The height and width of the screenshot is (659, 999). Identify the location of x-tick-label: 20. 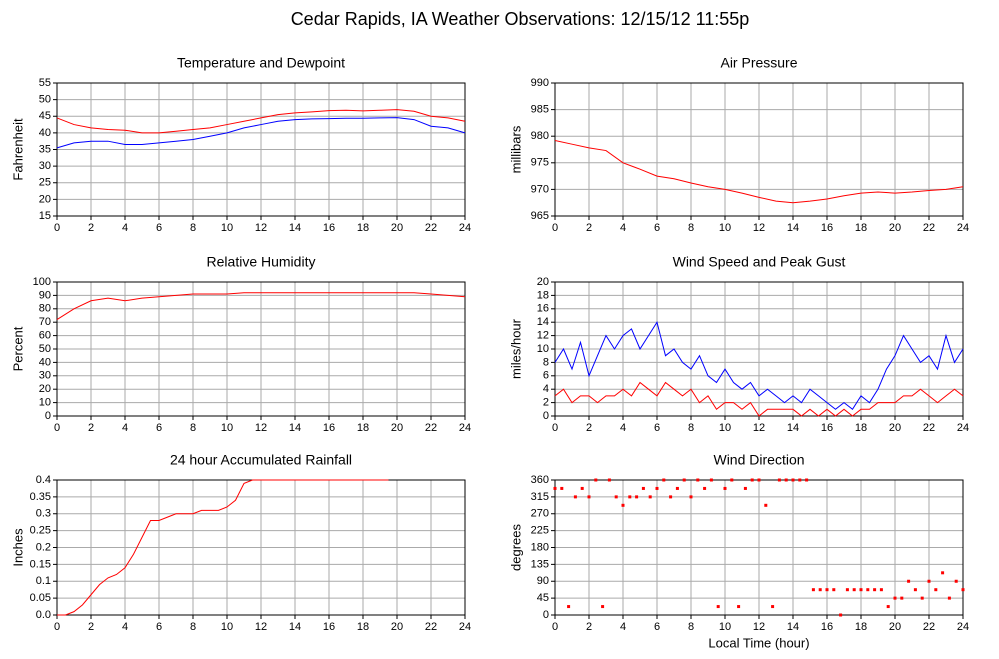
(397, 627).